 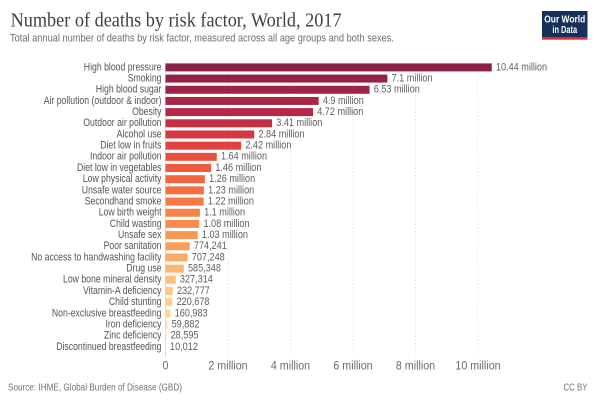 I want to click on svg-text: 1.22 million, so click(x=231, y=201).